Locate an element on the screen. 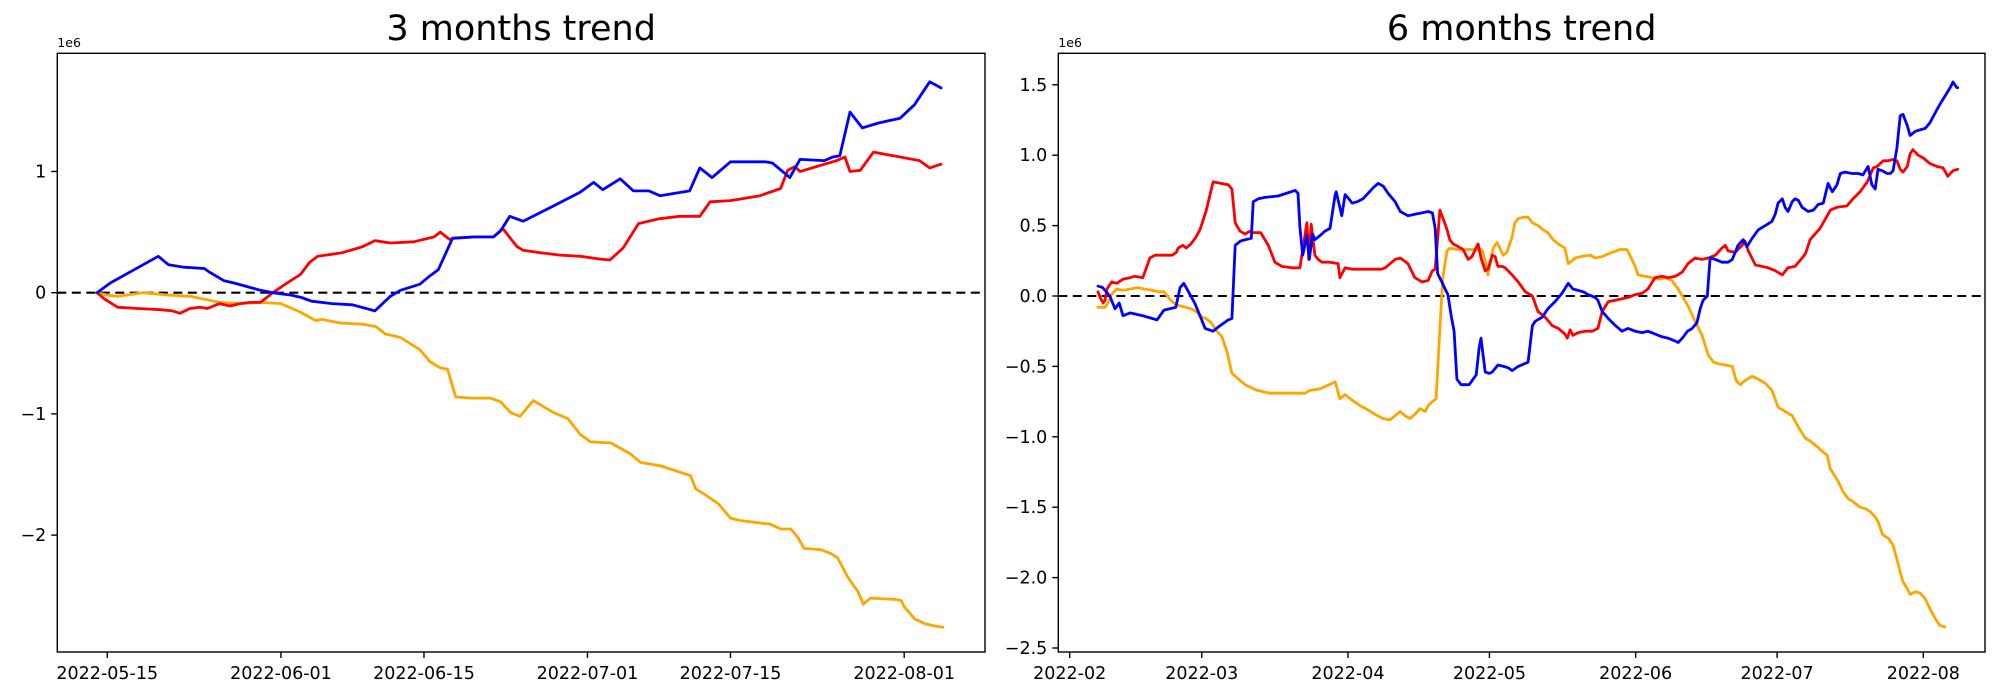  chart-title: 3 months trend is located at coordinates (521, 29).